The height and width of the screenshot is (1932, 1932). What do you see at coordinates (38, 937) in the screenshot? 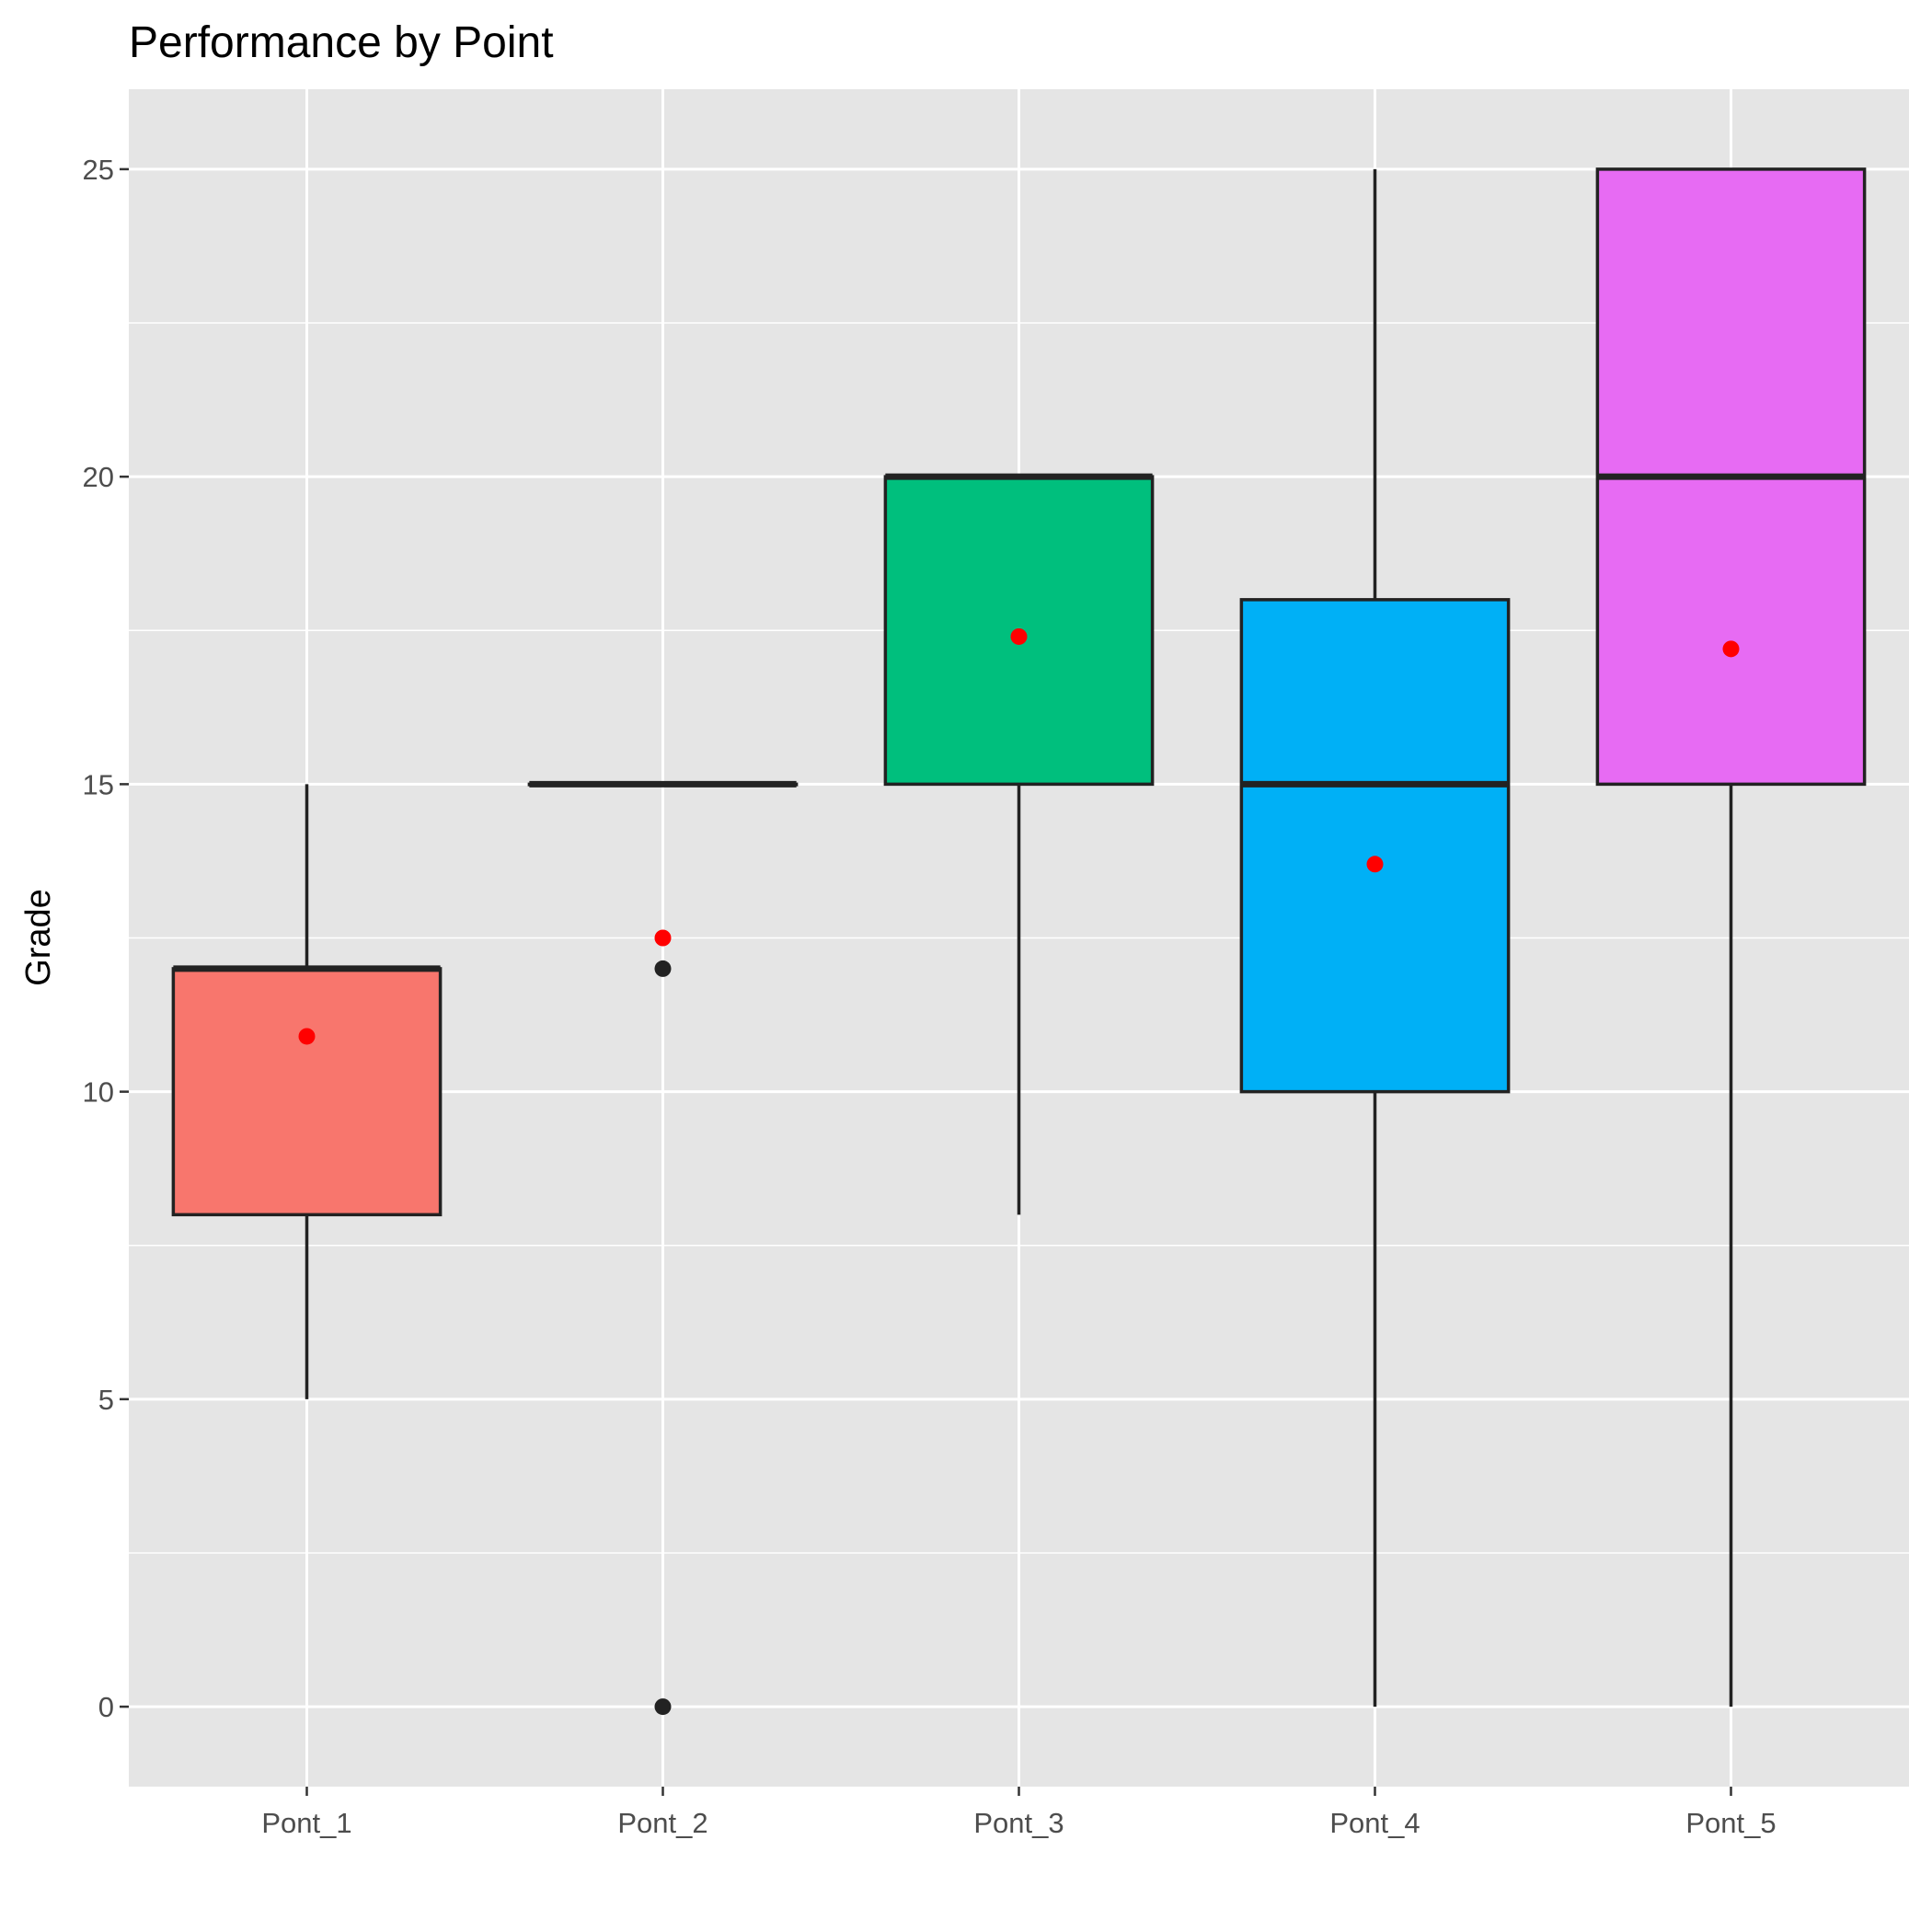
I see `y-axis-label: Grade` at bounding box center [38, 937].